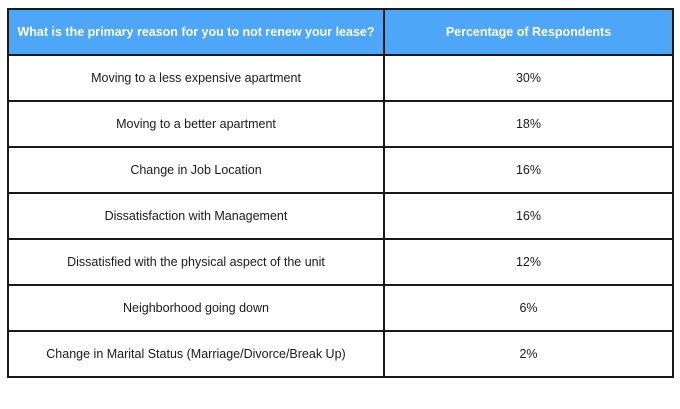 The image size is (680, 409). I want to click on table-row: Neighborhood going down 6%, so click(340, 308).